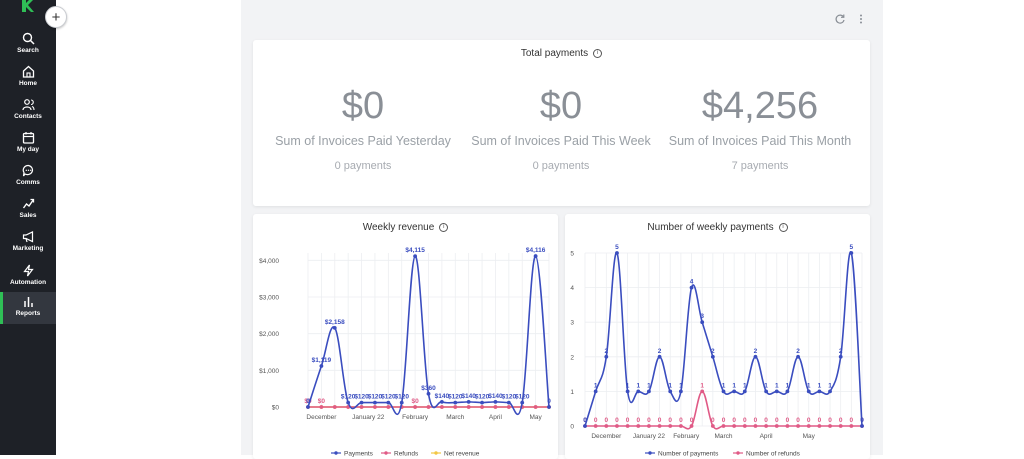  Describe the element at coordinates (28, 211) in the screenshot. I see `sidebar-item-sales: Sales` at that location.